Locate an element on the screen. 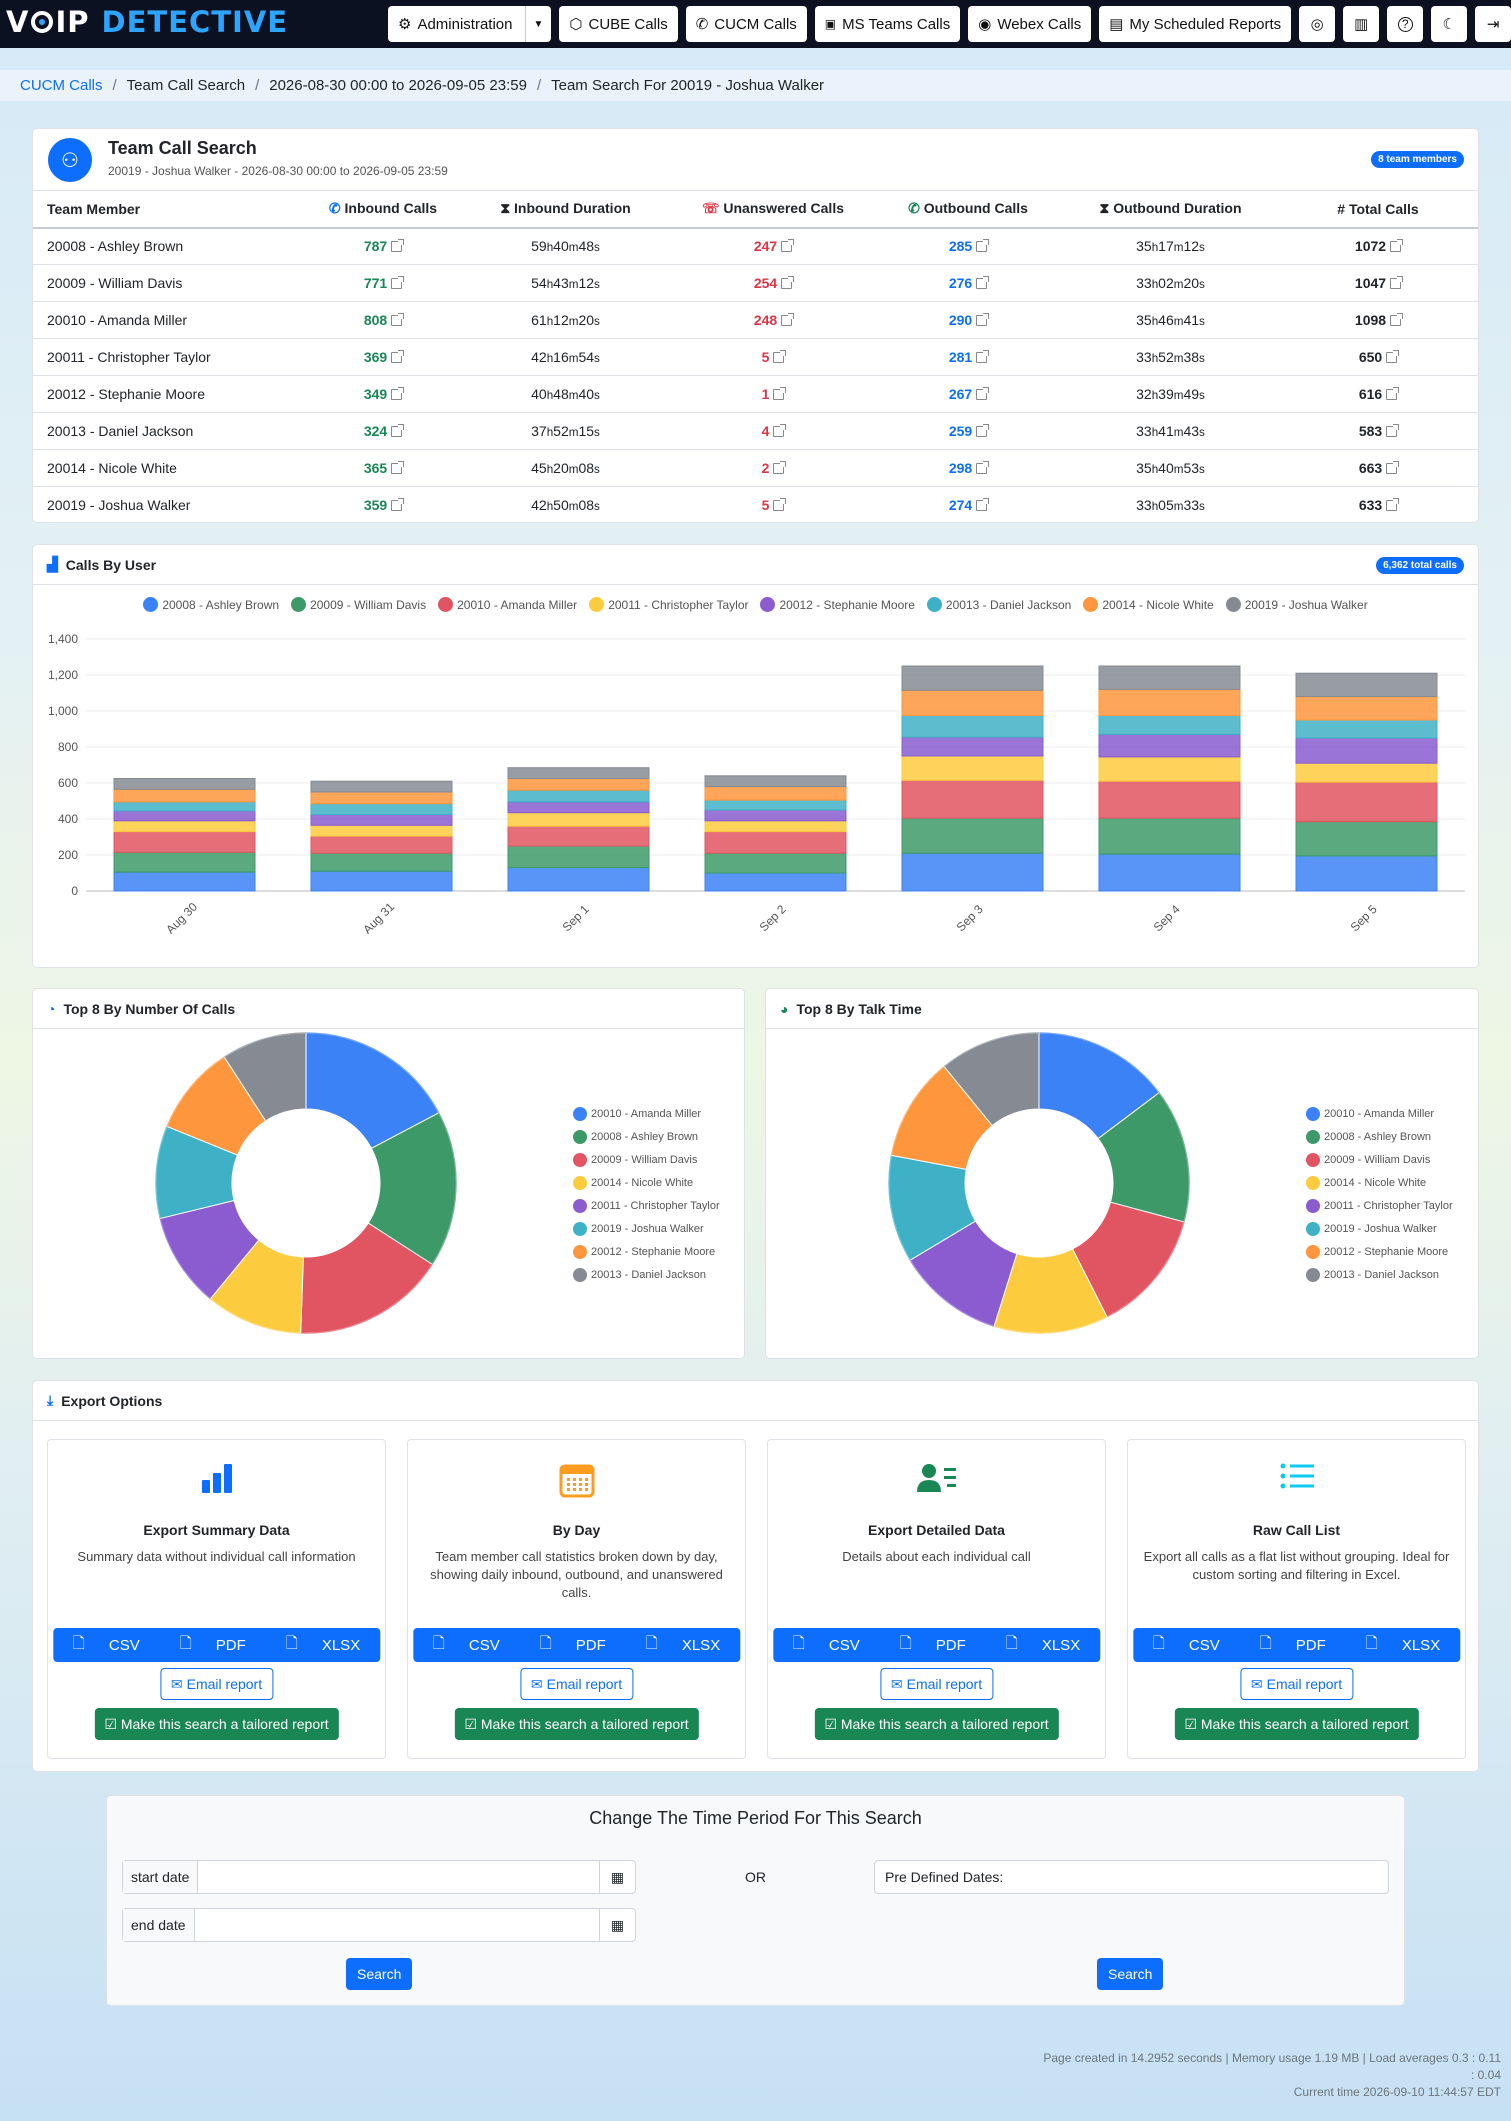 The width and height of the screenshot is (1511, 2121). total-calls-link: 583 is located at coordinates (1370, 431).